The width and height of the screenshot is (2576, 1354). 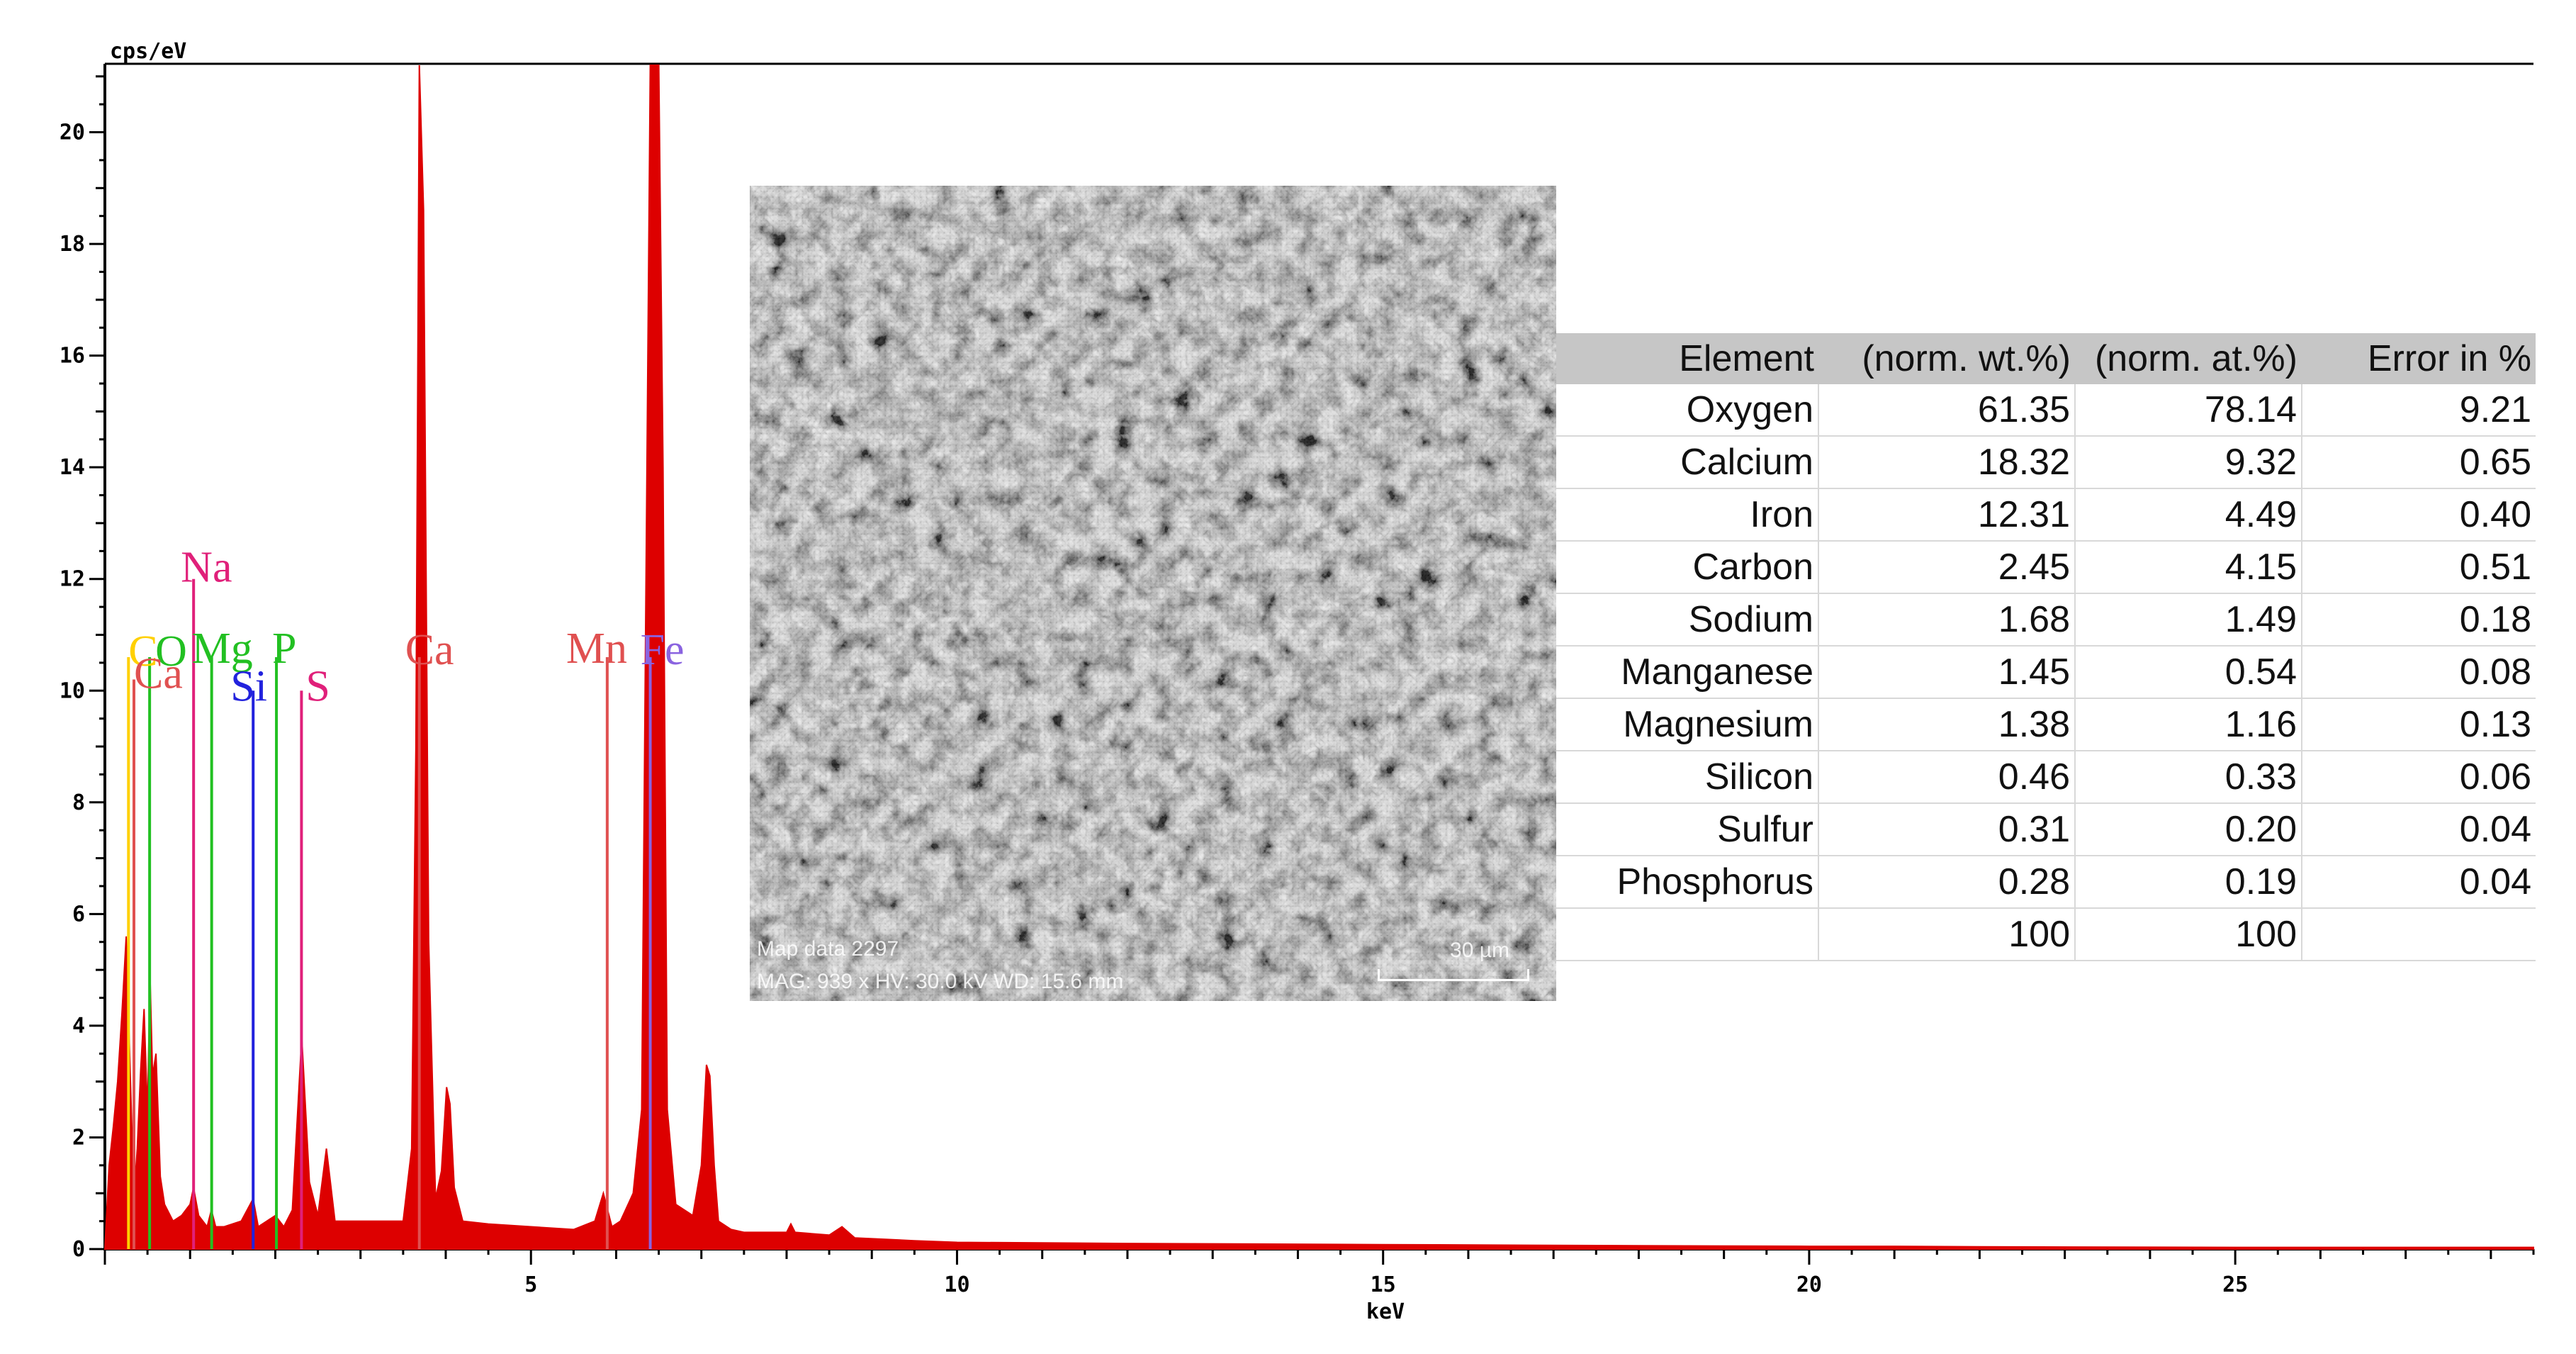 I want to click on y-tick-label: 14, so click(x=72, y=467).